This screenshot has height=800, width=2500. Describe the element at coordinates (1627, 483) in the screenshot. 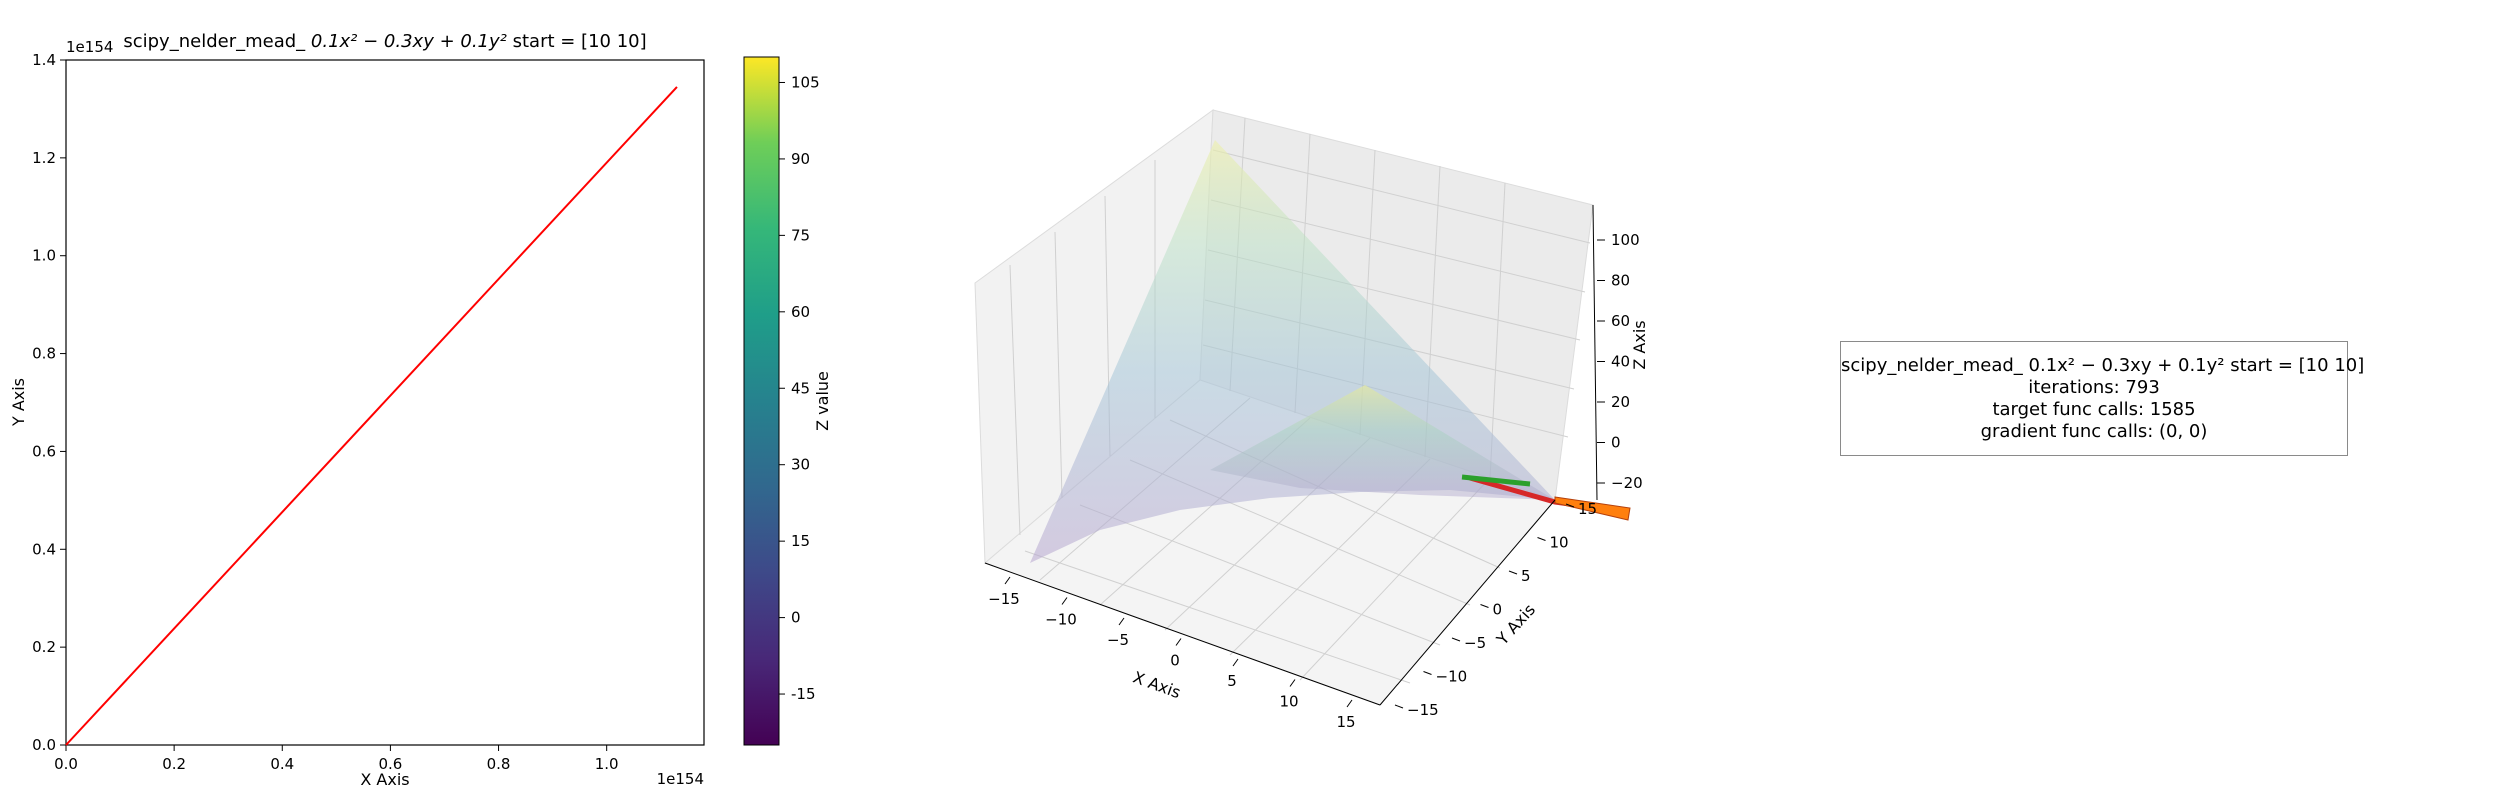

I see `z-tick-label: −20` at that location.